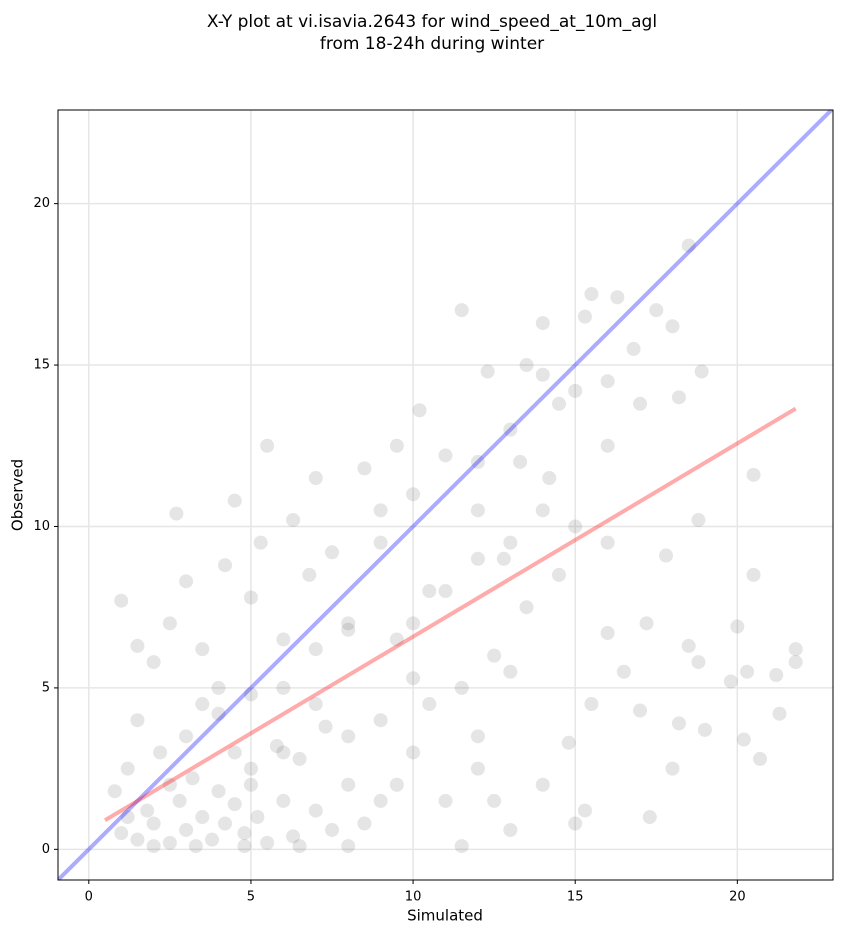  What do you see at coordinates (41, 203) in the screenshot?
I see `y-tick-label: 20` at bounding box center [41, 203].